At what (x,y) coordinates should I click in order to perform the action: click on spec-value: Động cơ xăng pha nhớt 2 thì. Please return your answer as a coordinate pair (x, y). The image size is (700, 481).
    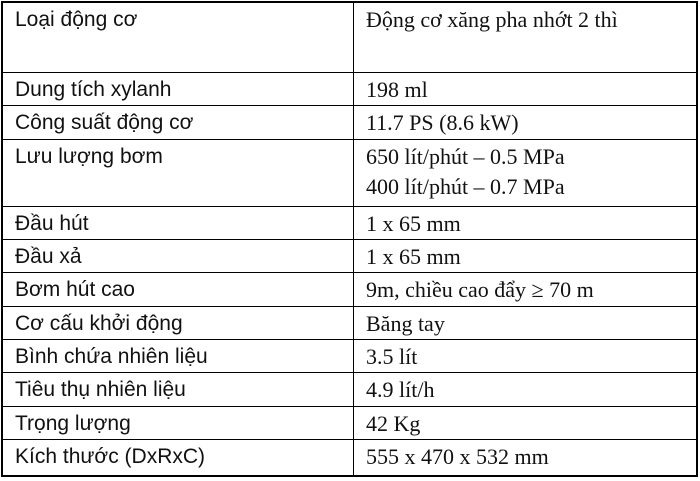
    Looking at the image, I should click on (492, 19).